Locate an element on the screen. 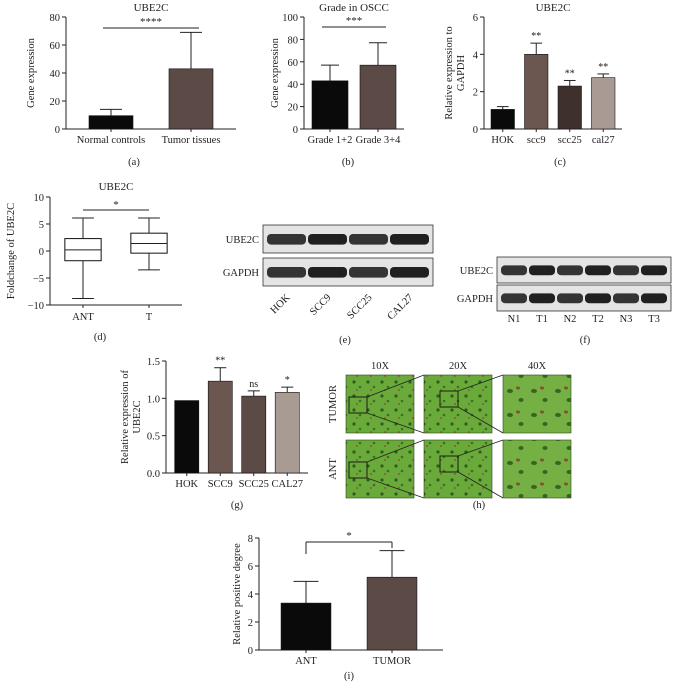 Image resolution: width=674 pixels, height=689 pixels. significance-label: **** is located at coordinates (151, 22).